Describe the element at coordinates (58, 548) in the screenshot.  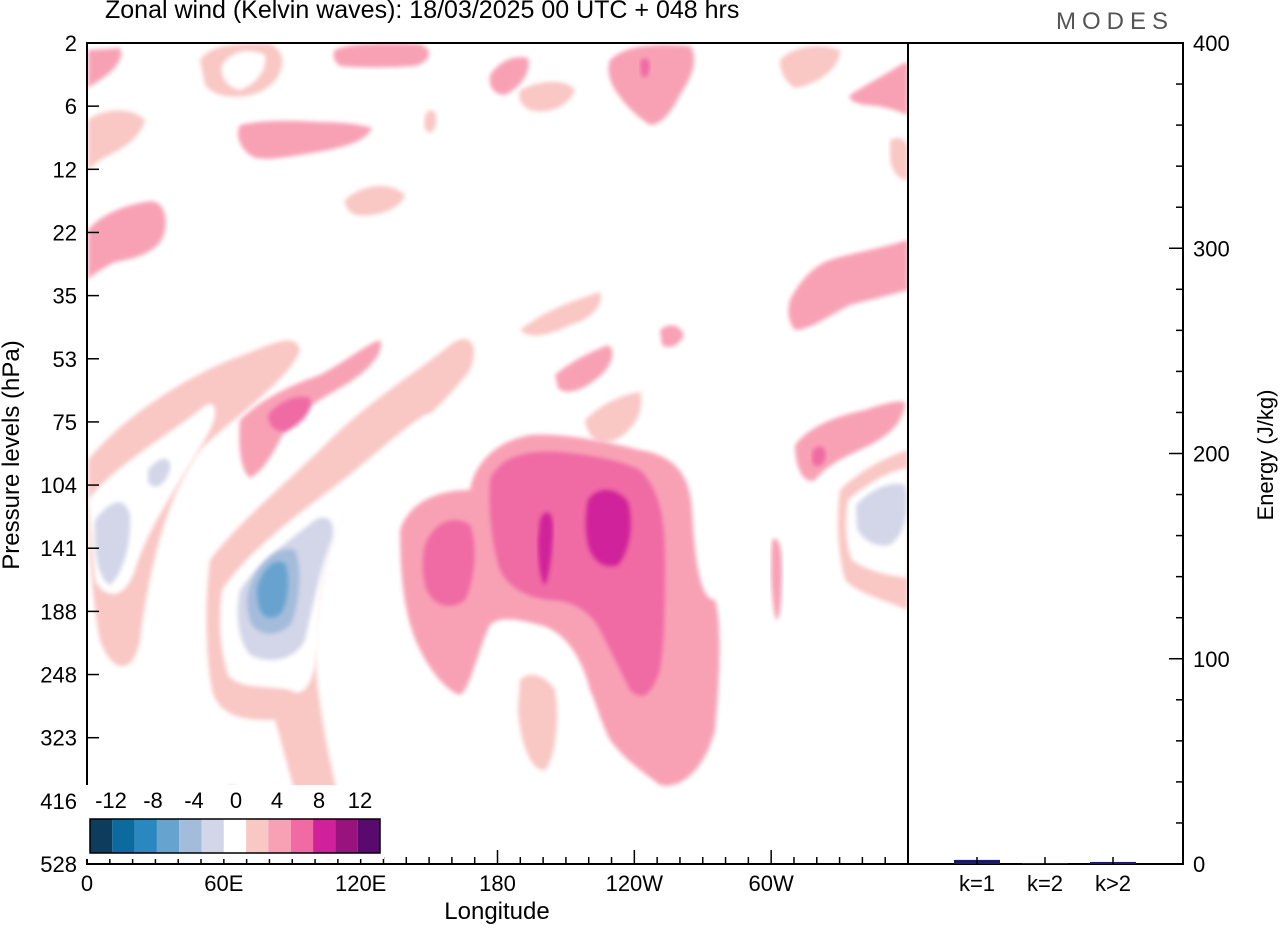
I see `y-tick-label: 141` at that location.